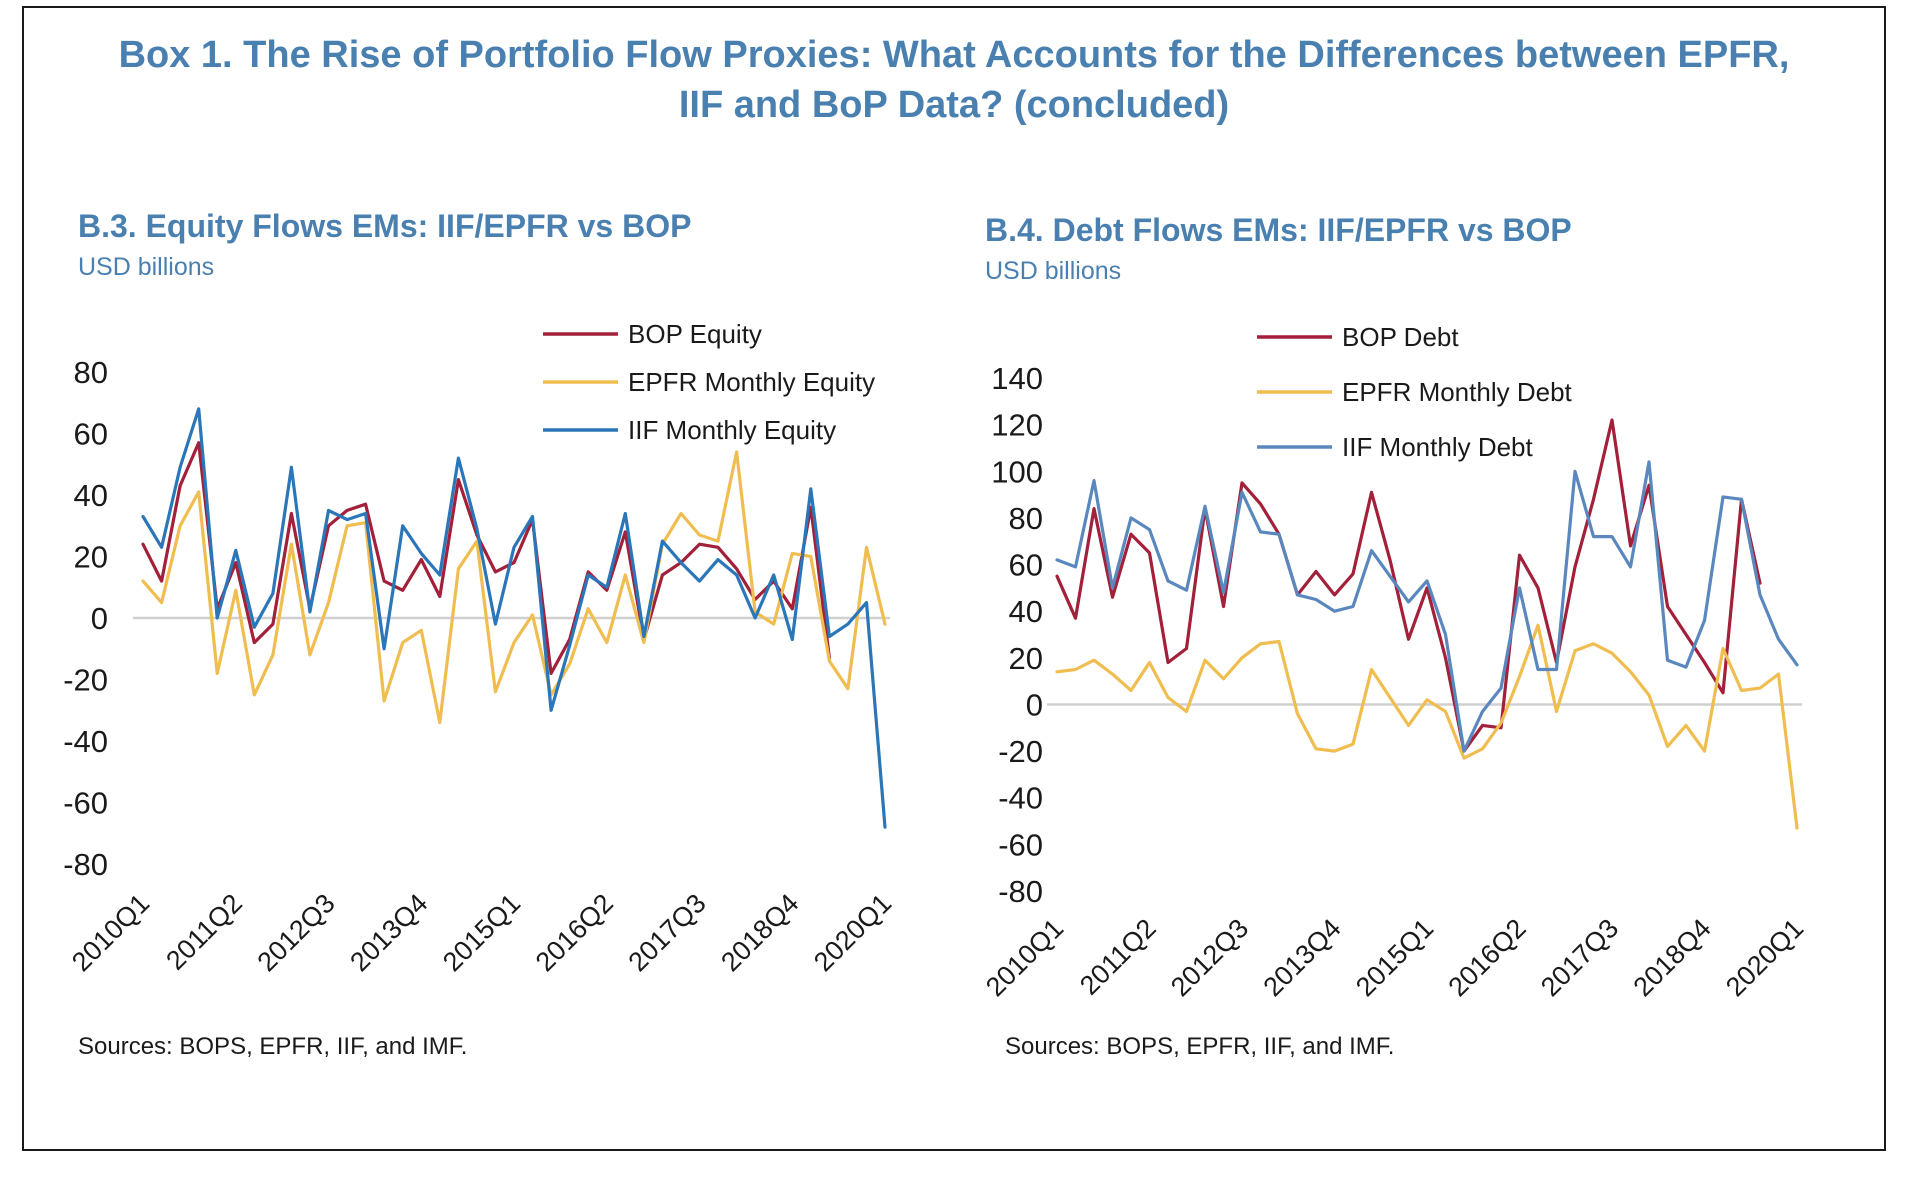 Image resolution: width=1911 pixels, height=1186 pixels. I want to click on right-y-tick-label: 140, so click(1017, 378).